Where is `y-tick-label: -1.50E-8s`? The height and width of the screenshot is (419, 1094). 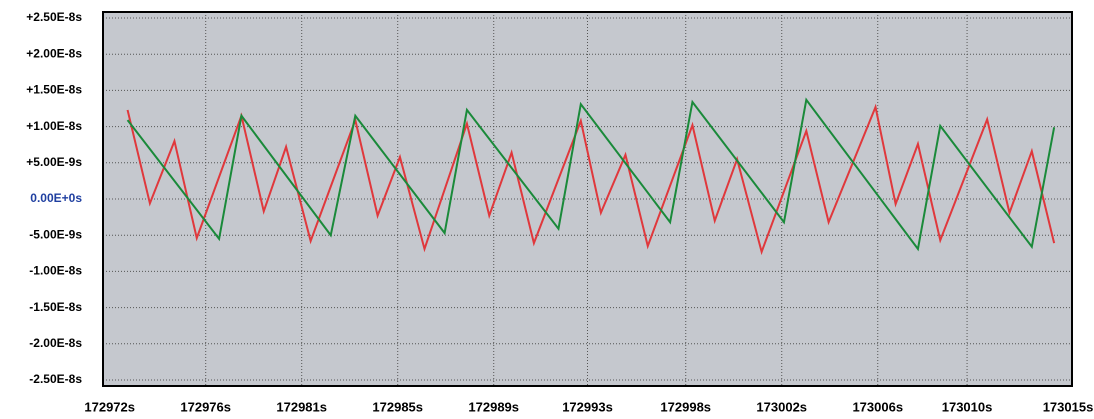 y-tick-label: -1.50E-8s is located at coordinates (55, 307).